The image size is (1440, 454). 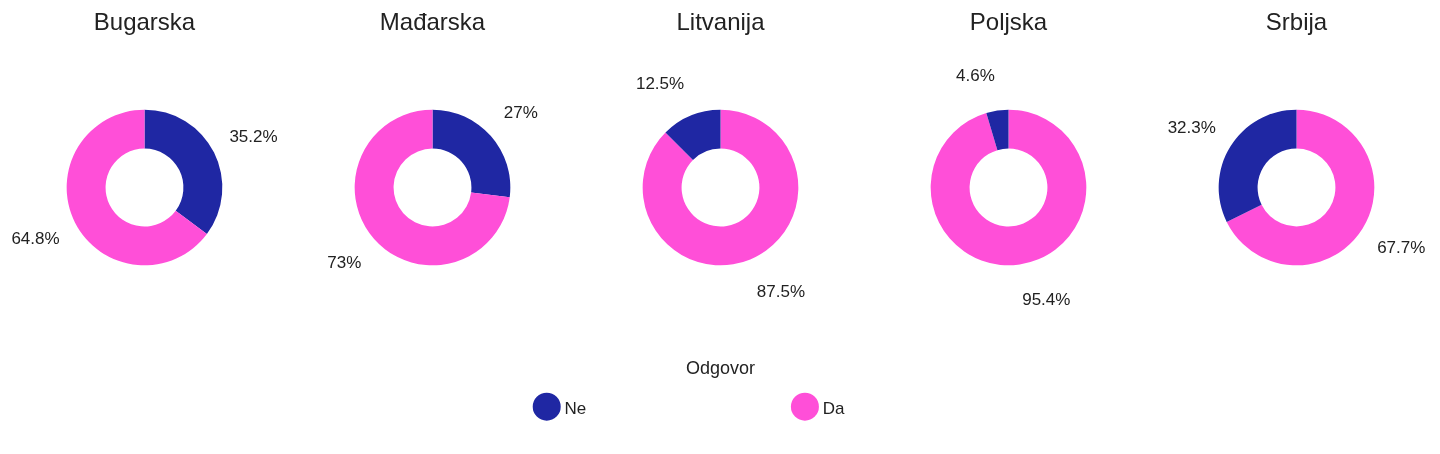 I want to click on data-label: 12.5%, so click(x=660, y=83).